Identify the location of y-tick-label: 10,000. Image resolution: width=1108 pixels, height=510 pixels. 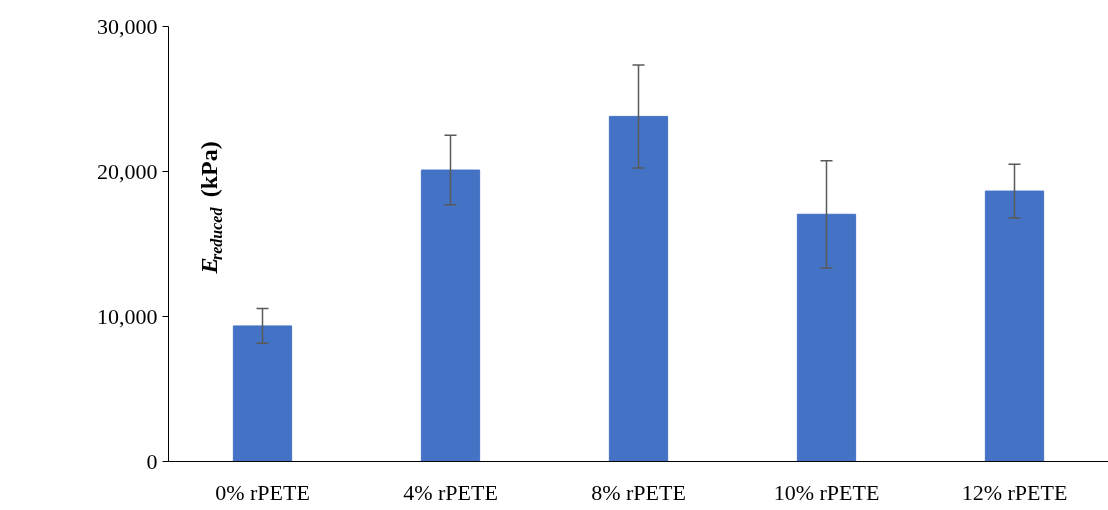
(127, 316).